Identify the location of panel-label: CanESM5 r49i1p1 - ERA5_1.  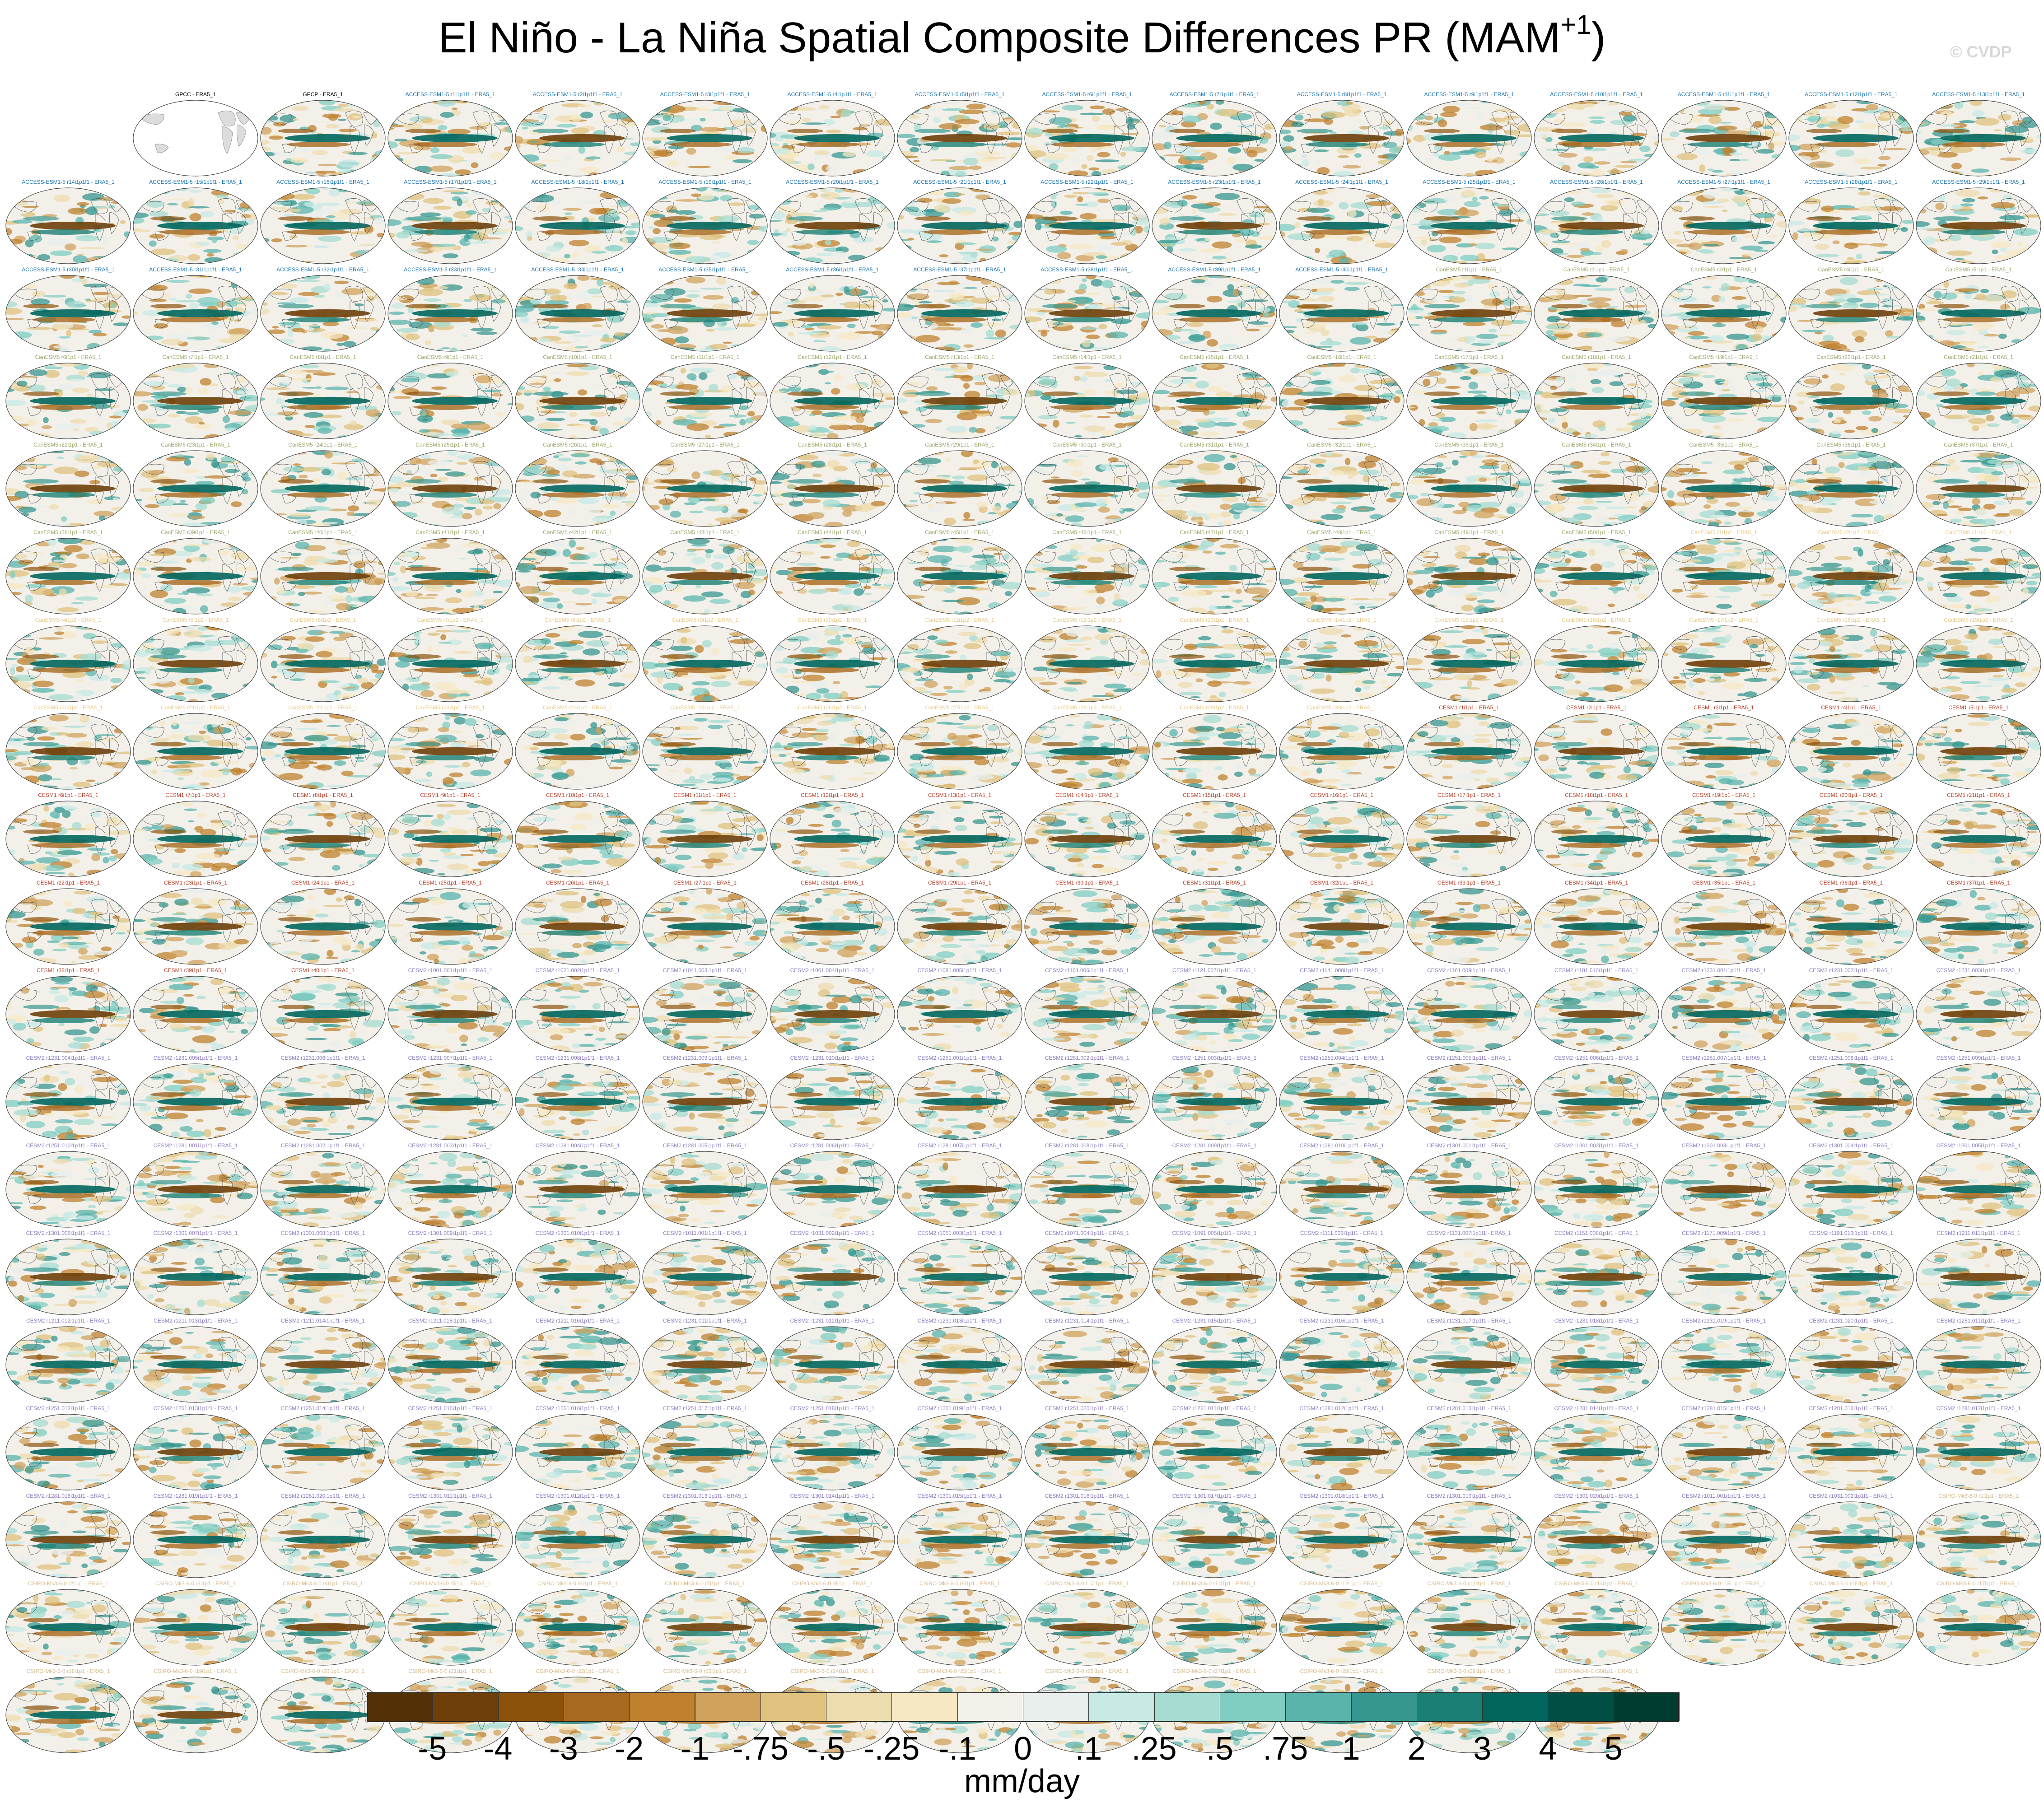
(1469, 532).